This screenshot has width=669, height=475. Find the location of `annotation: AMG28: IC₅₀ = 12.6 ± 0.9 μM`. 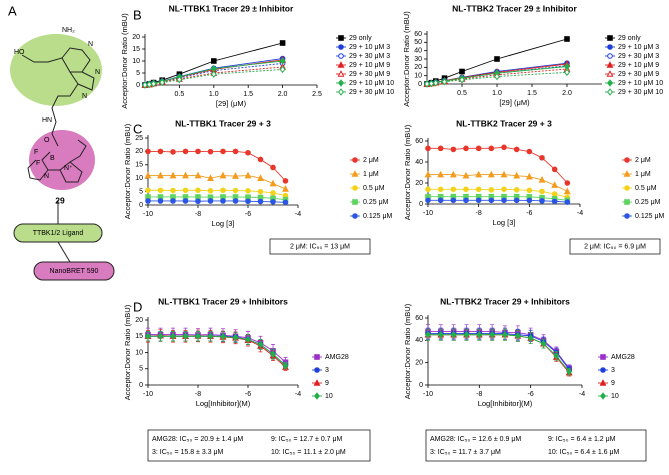

annotation: AMG28: IC₅₀ = 12.6 ± 0.9 μM is located at coordinates (475, 439).